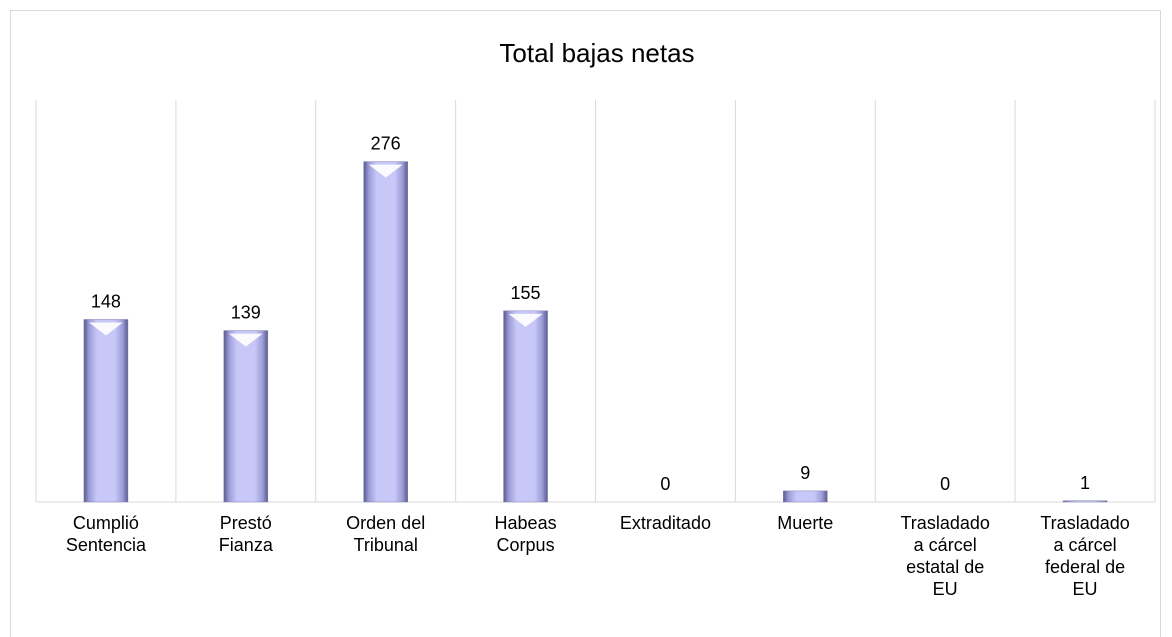 Image resolution: width=1172 pixels, height=637 pixels. What do you see at coordinates (106, 301) in the screenshot?
I see `value-label: 148` at bounding box center [106, 301].